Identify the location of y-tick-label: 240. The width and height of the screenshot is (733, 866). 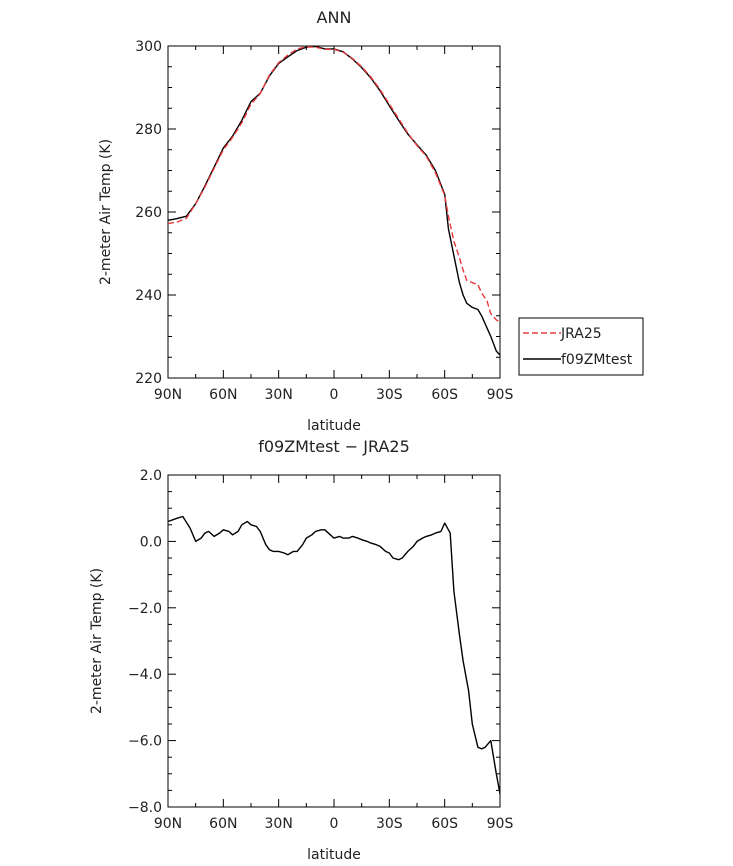
(148, 296).